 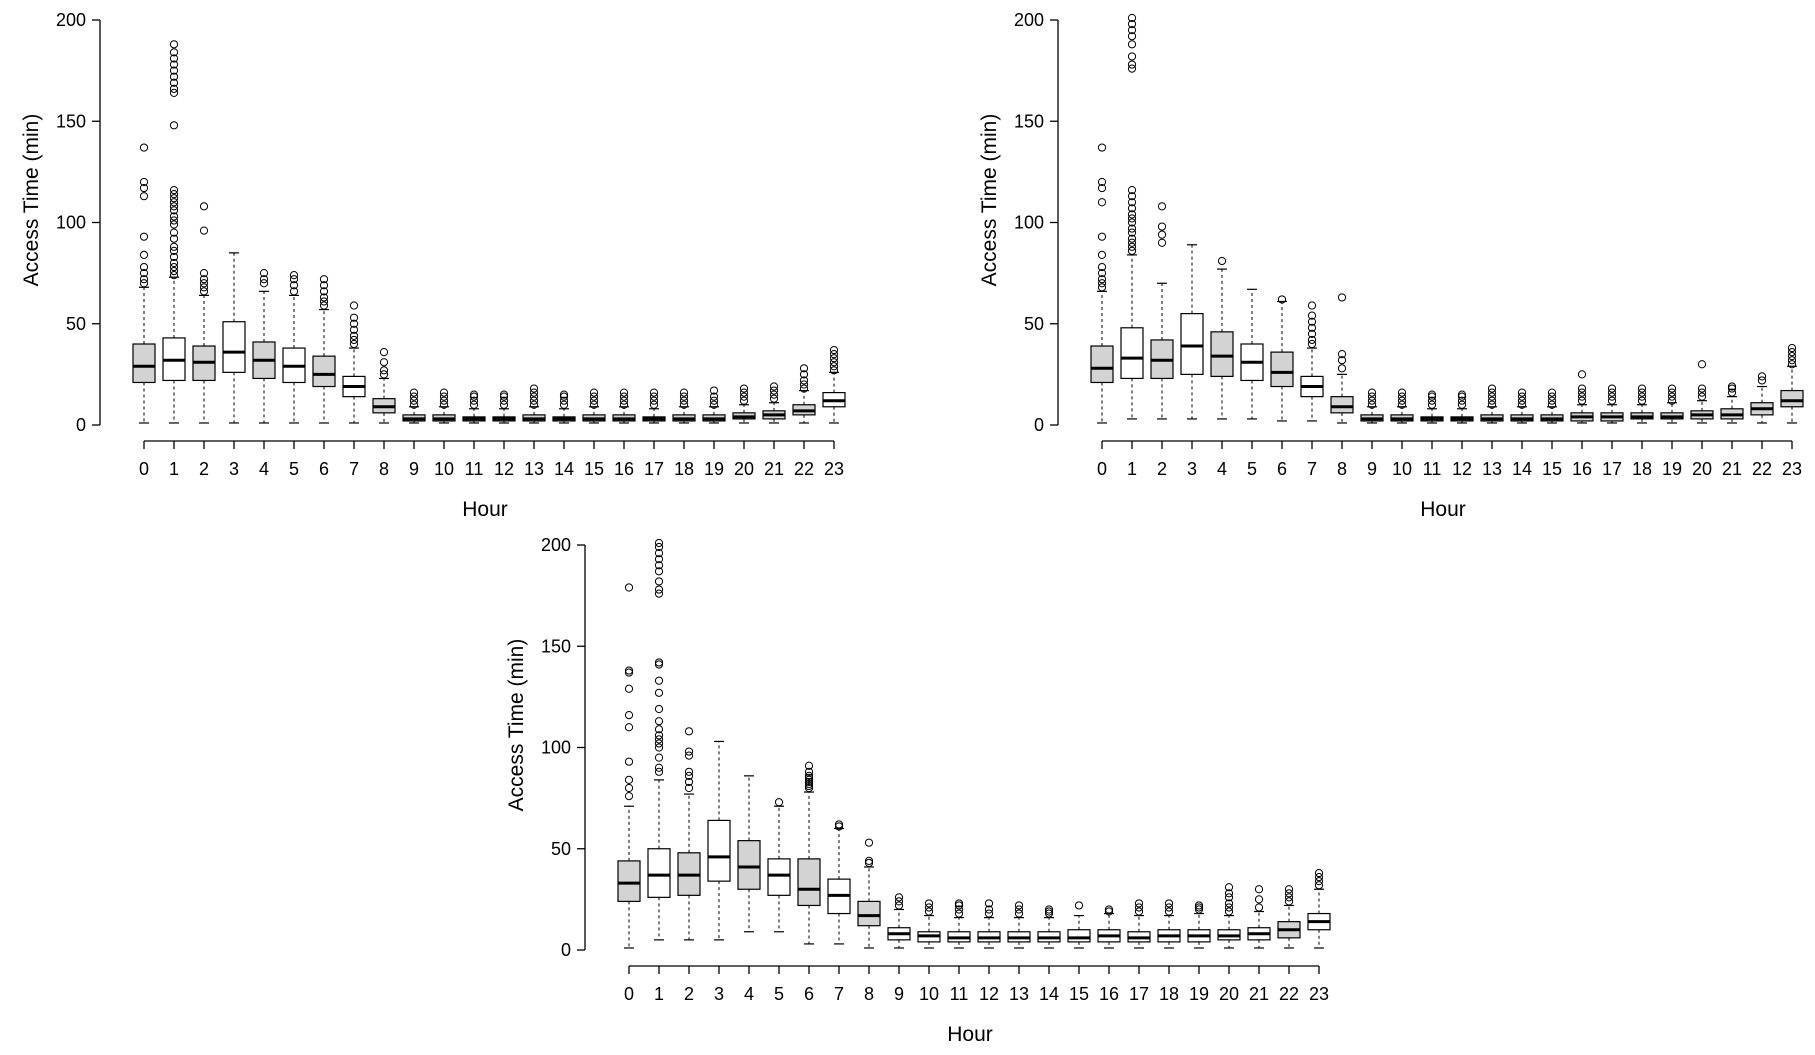 What do you see at coordinates (594, 469) in the screenshot?
I see `x-tick-label: 15` at bounding box center [594, 469].